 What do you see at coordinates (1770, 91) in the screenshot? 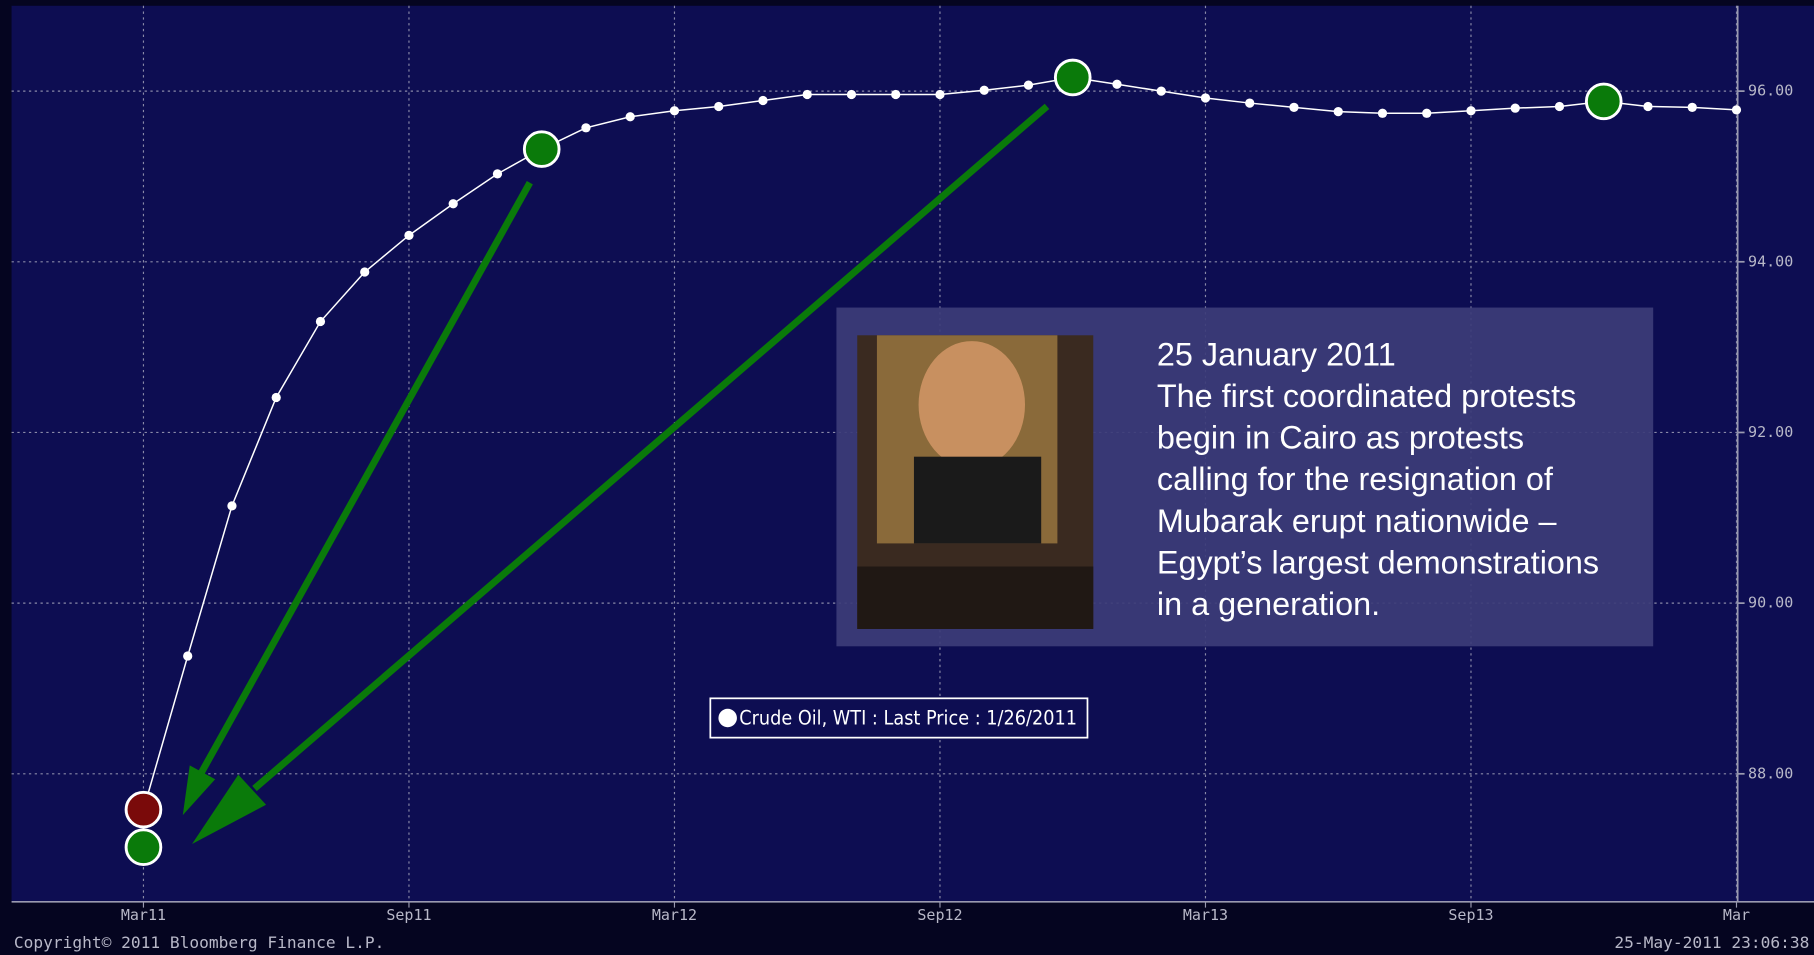
I see `y-tick-label: 96.00` at bounding box center [1770, 91].